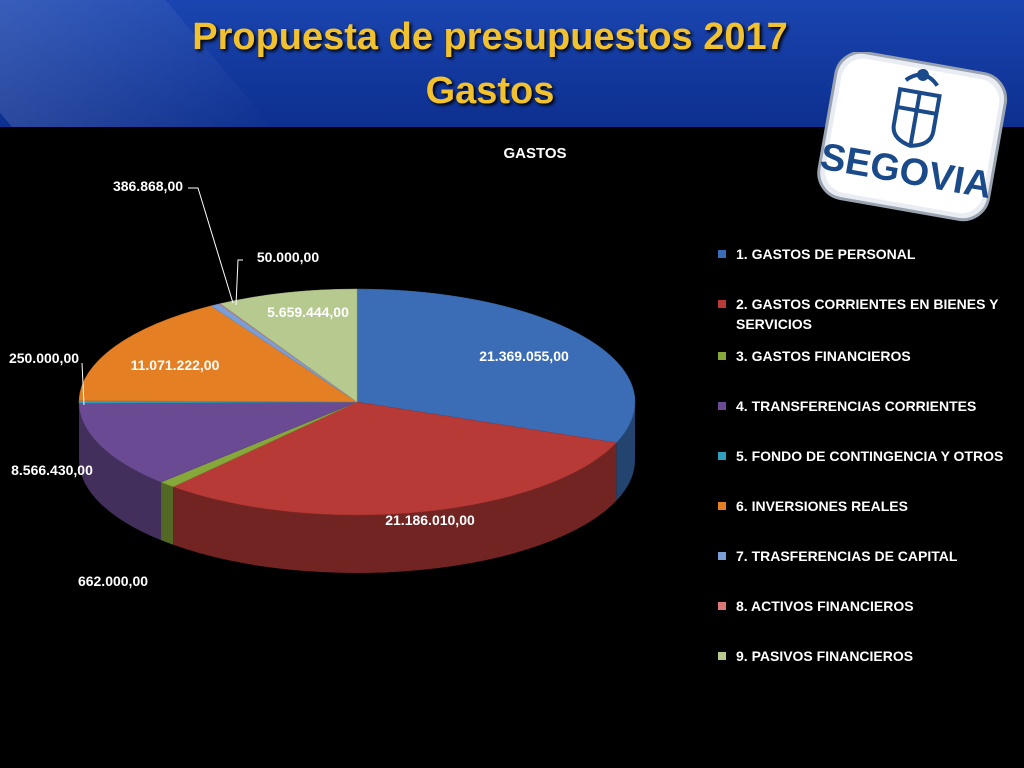  What do you see at coordinates (822, 506) in the screenshot?
I see `legend-label: 6. INVERSIONES REALES` at bounding box center [822, 506].